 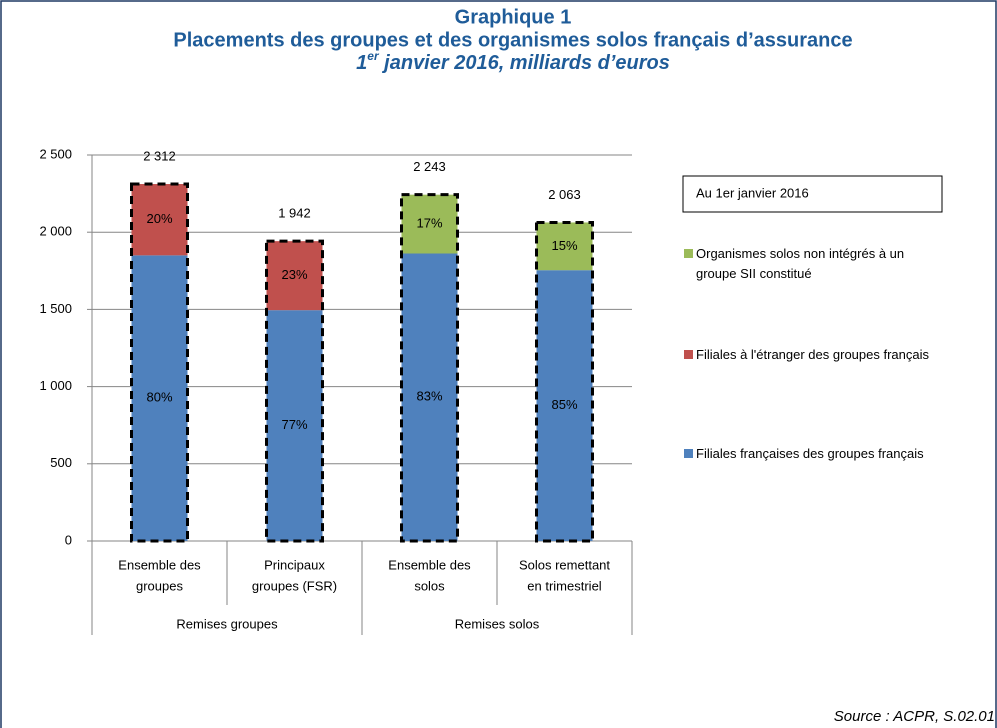 What do you see at coordinates (497, 623) in the screenshot?
I see `group-label: Remises solos` at bounding box center [497, 623].